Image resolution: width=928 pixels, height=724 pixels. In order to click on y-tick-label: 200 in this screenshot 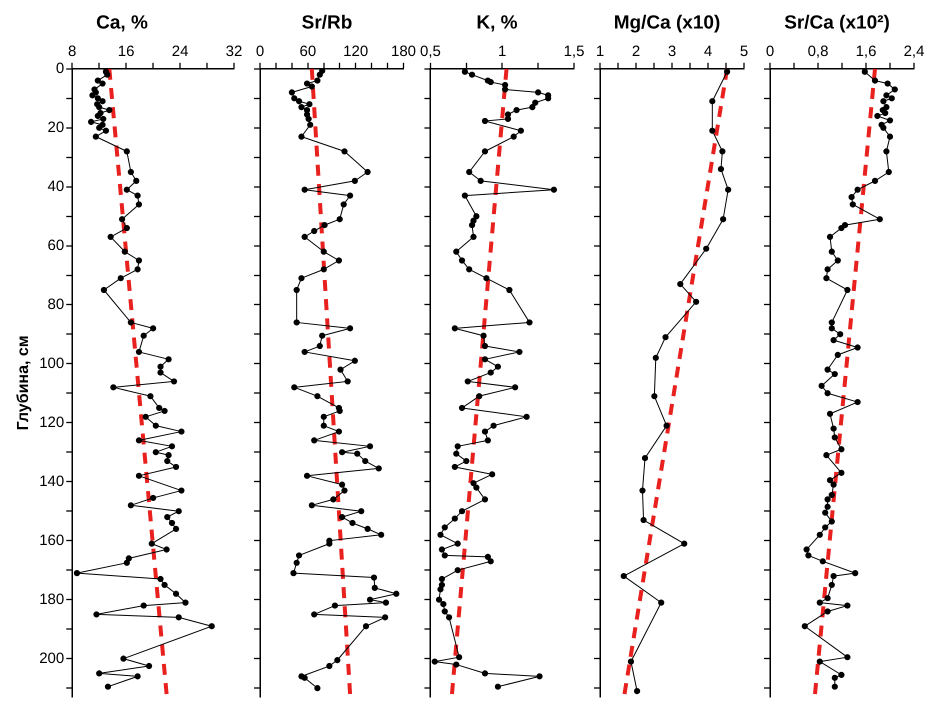, I will do `click(51, 658)`.